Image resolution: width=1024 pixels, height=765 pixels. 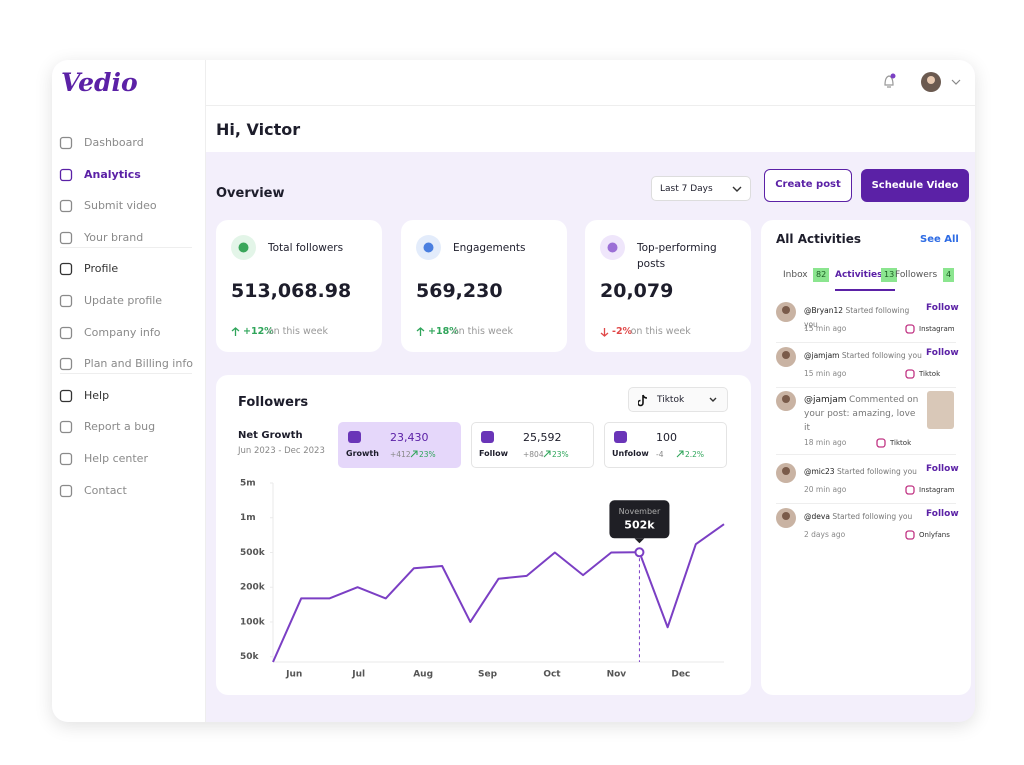 I want to click on net-growth: Net Growth, so click(x=270, y=435).